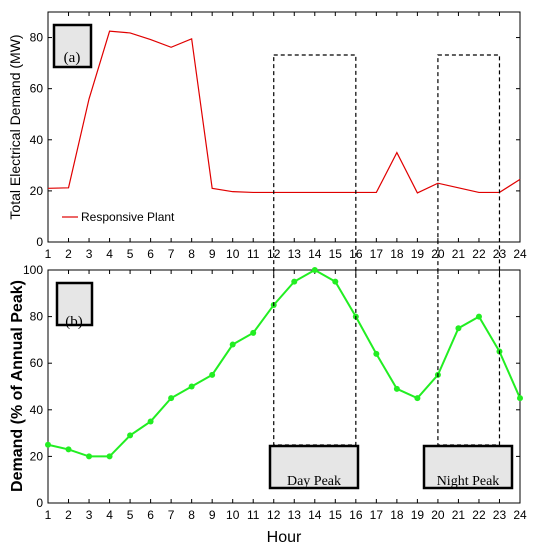 This screenshot has width=534, height=550. I want to click on legend-label-responsive-plant: Responsive Plant, so click(128, 217).